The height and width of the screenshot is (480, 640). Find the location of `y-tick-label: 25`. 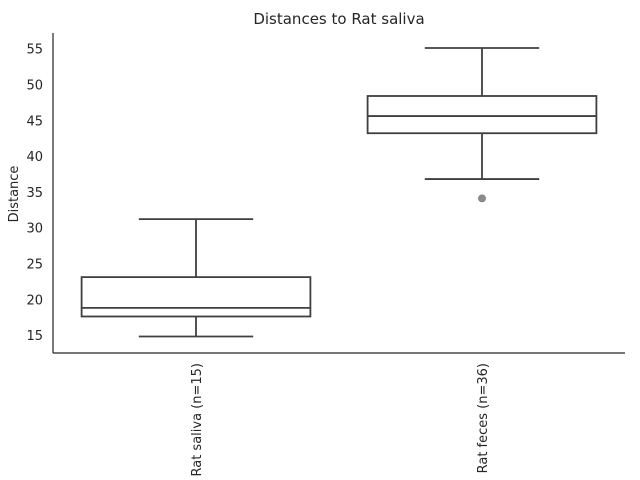

y-tick-label: 25 is located at coordinates (34, 265).